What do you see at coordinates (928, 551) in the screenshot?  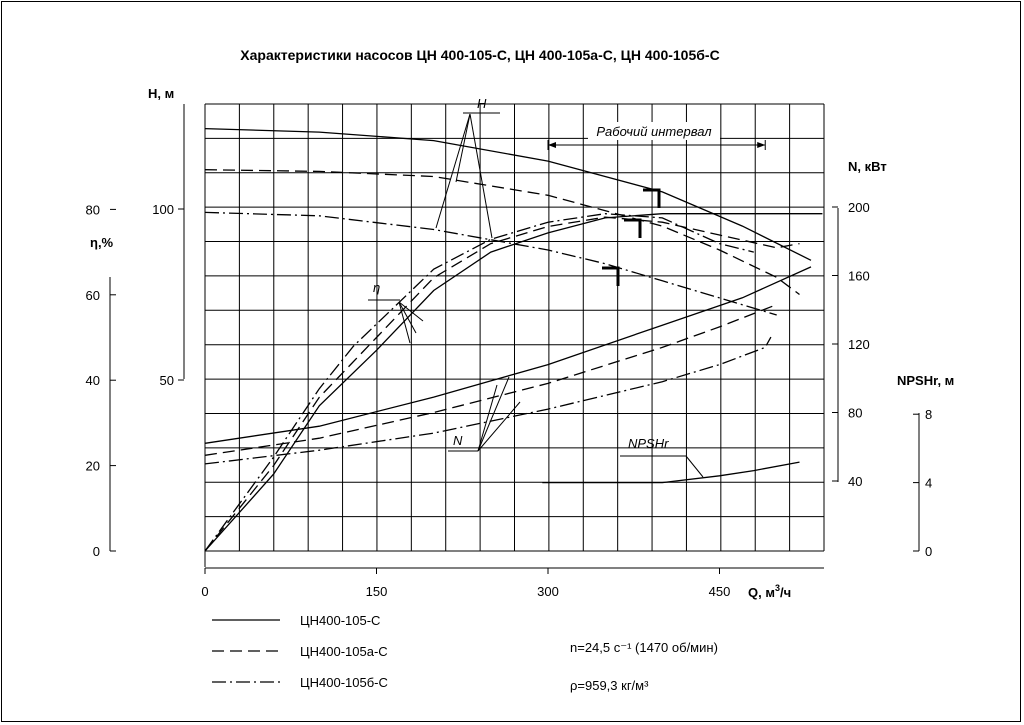 I see `npsh-tick-label: 0` at bounding box center [928, 551].